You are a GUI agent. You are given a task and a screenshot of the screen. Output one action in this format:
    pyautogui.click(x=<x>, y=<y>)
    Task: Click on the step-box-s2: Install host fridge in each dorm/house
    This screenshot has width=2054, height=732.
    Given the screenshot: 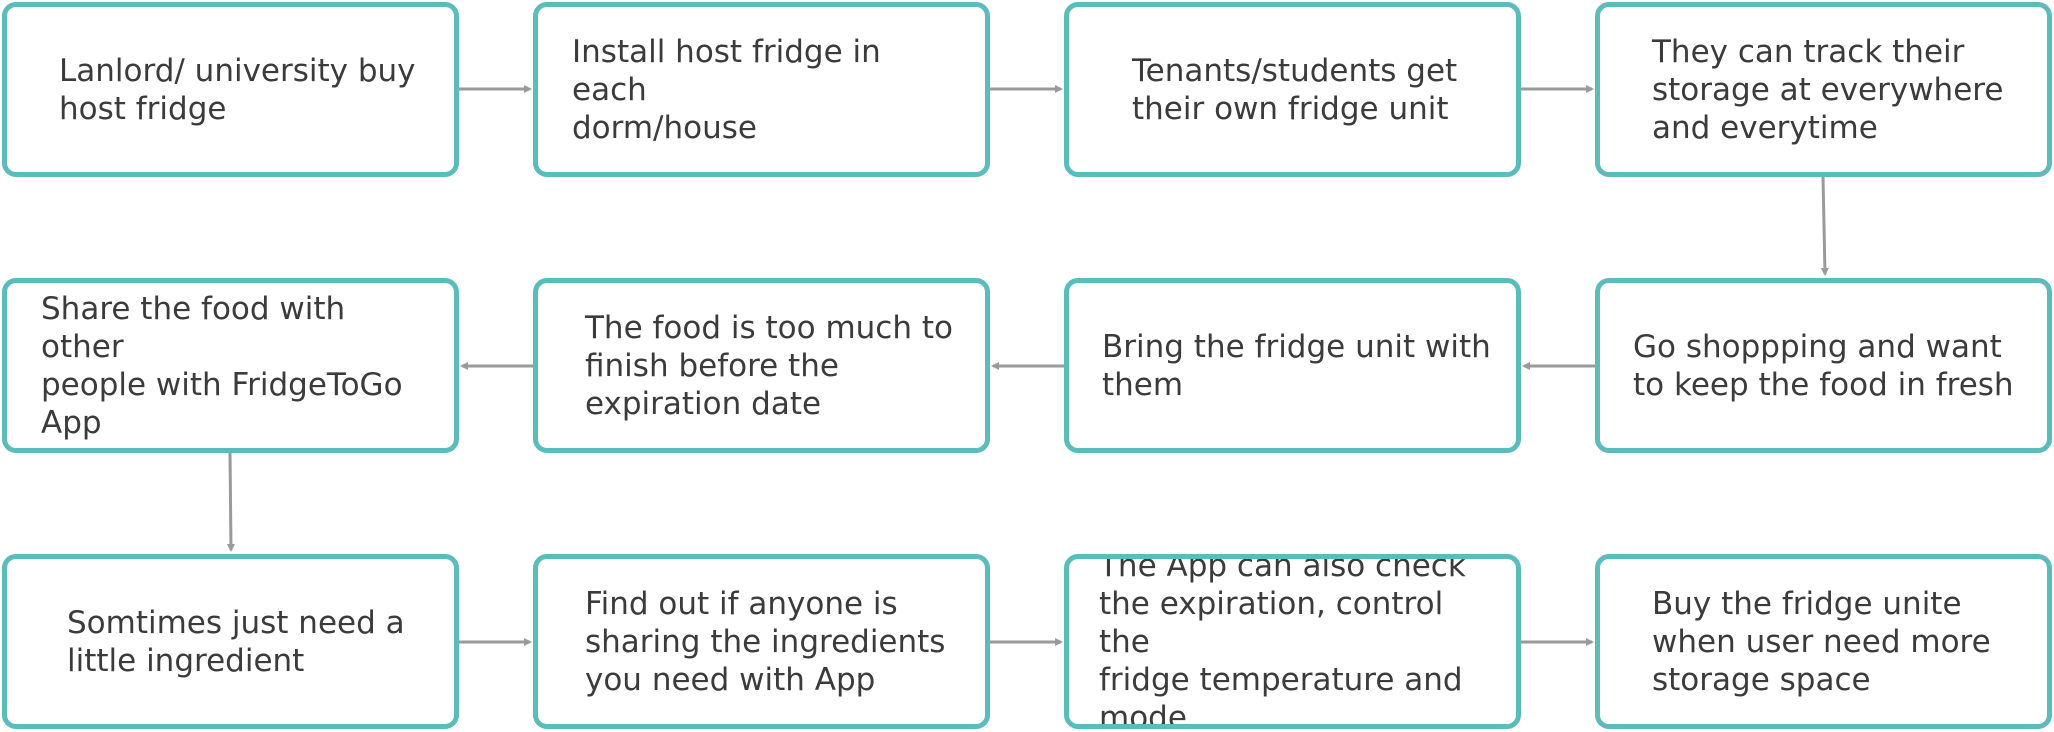 What is the action you would take?
    pyautogui.click(x=761, y=89)
    